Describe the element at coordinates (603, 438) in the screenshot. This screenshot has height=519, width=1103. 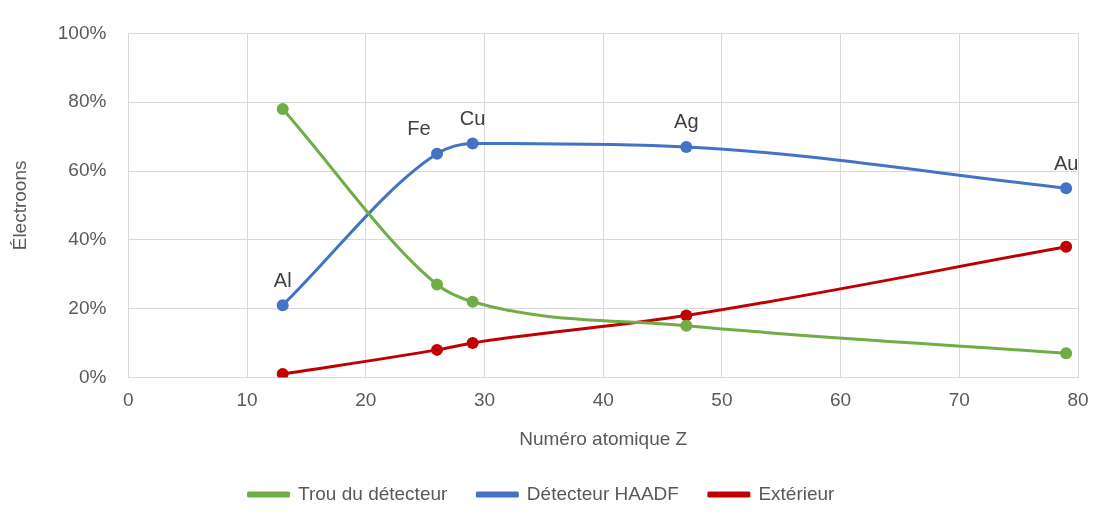
I see `x-axis-title: Numéro atomique Z` at that location.